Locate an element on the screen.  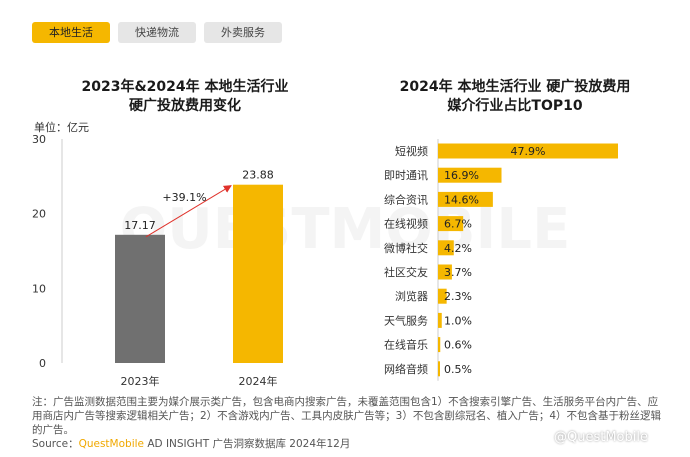
bar-综合资讯 is located at coordinates (465, 199).